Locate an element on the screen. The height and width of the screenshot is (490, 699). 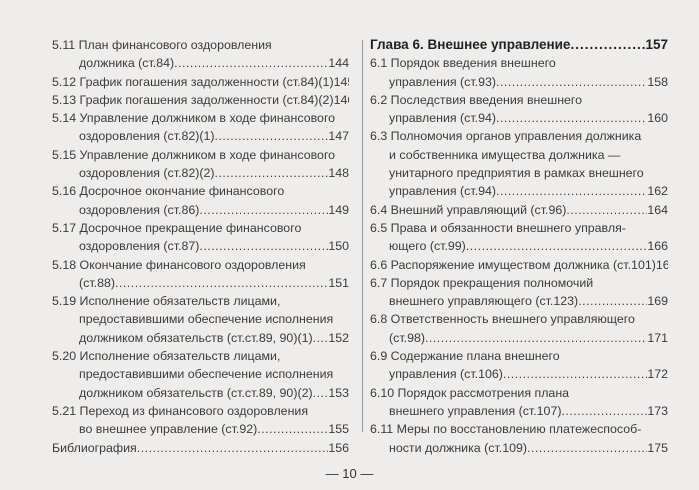
toc-entry-line: 6.9 Содержание плана внешнего is located at coordinates (519, 356).